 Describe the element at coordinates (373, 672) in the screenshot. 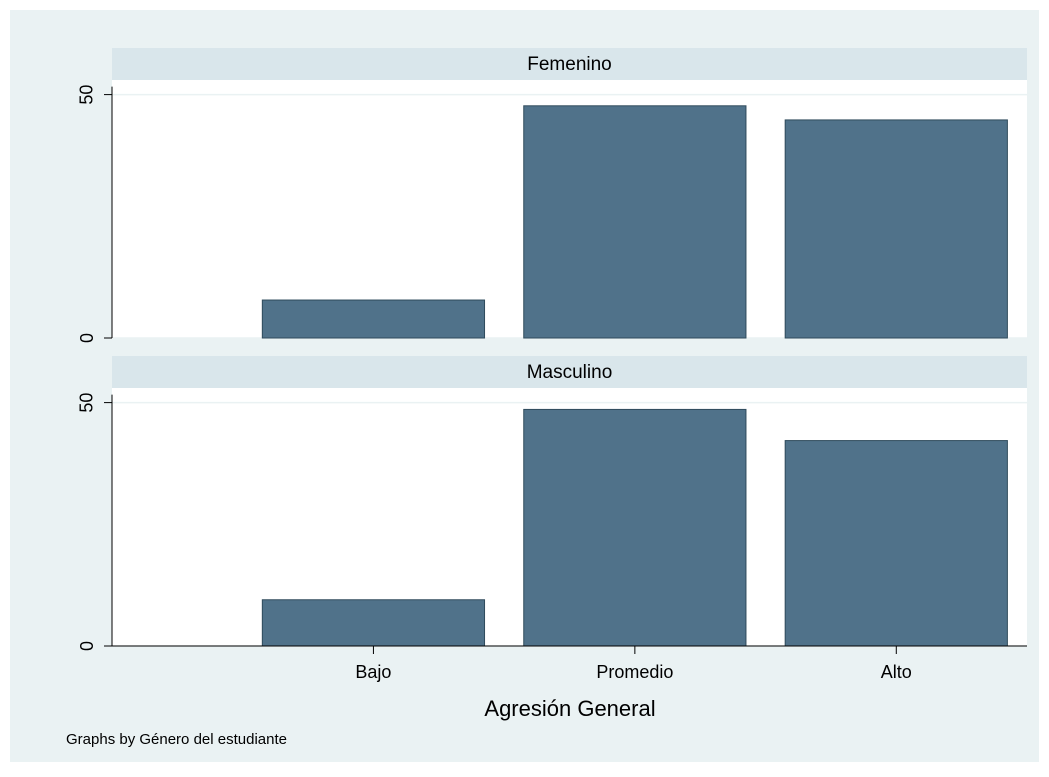

I see `x-tick-label: Bajo` at that location.